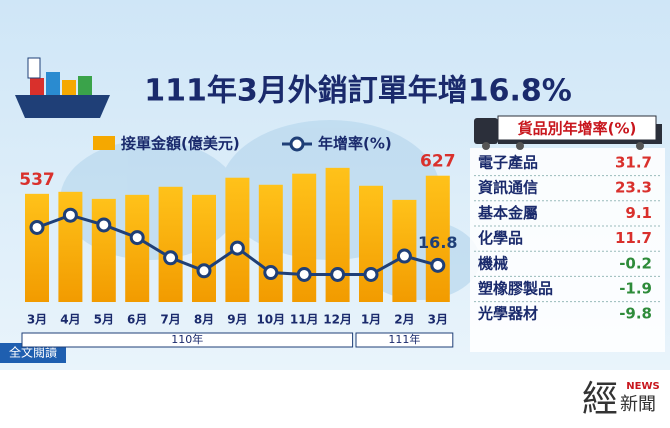  Describe the element at coordinates (297, 144) in the screenshot. I see `legend-marker` at that location.